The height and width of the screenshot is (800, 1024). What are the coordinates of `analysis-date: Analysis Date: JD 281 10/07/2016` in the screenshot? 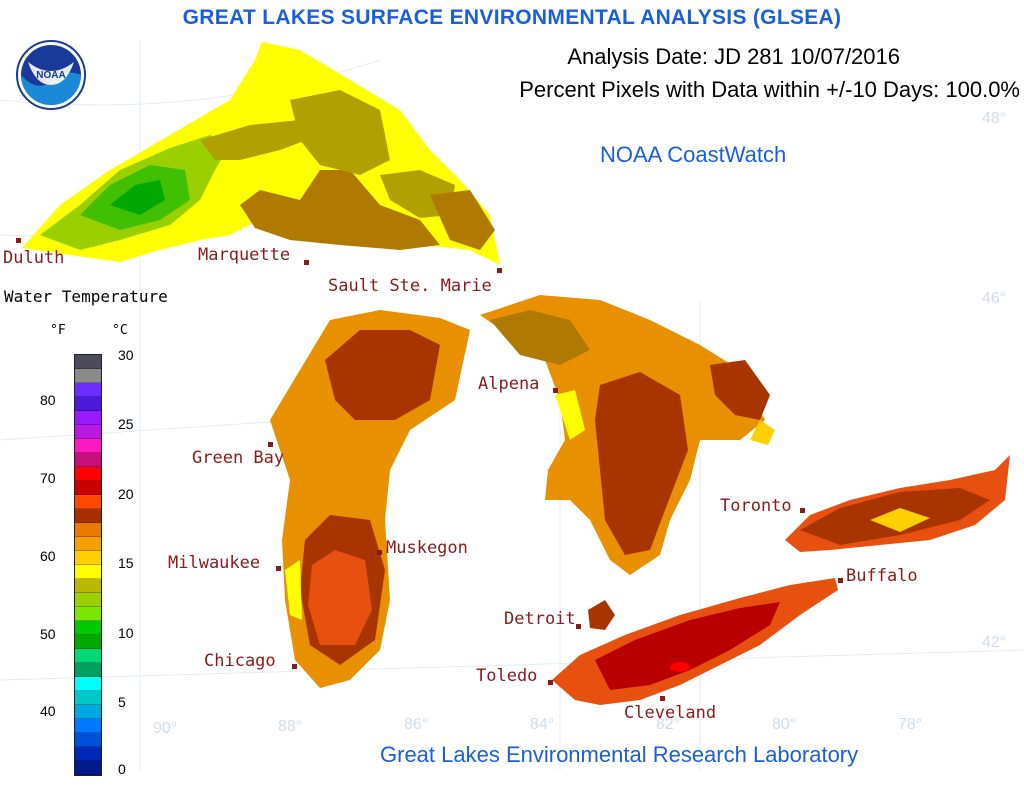 It's located at (733, 56).